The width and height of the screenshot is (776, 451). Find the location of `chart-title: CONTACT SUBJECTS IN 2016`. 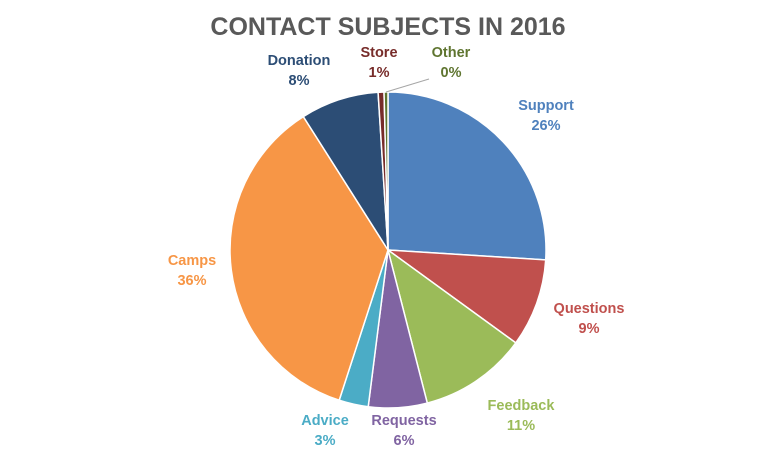

chart-title: CONTACT SUBJECTS IN 2016 is located at coordinates (387, 27).